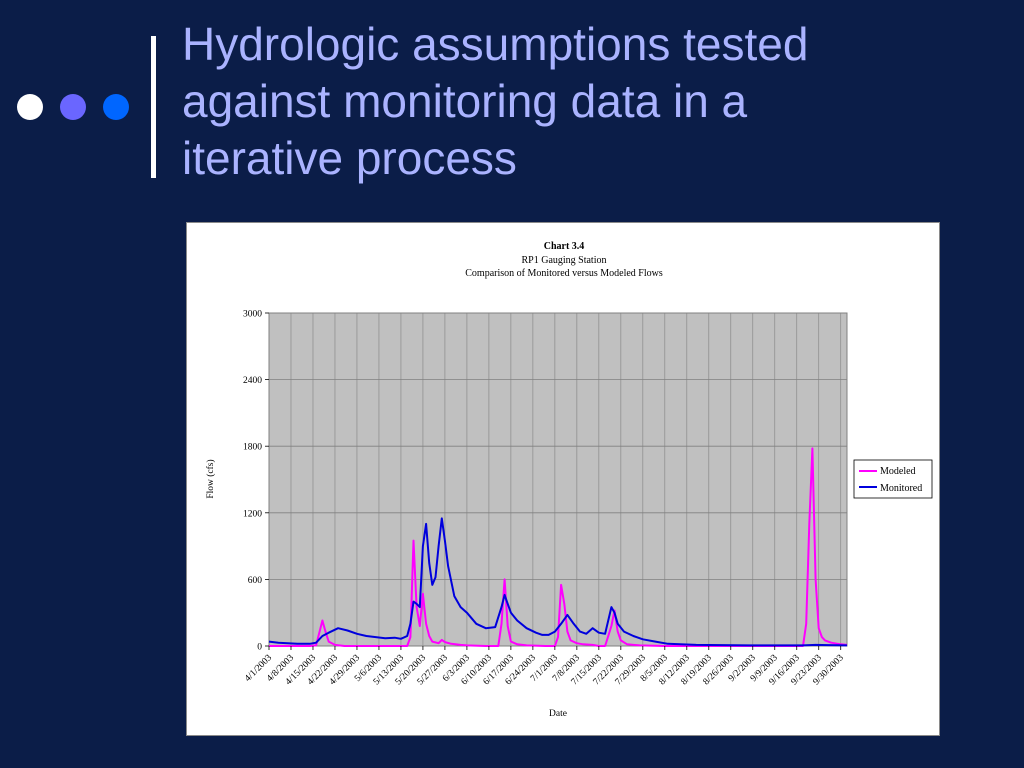  Describe the element at coordinates (252, 315) in the screenshot. I see `y-tick-label: 3000` at that location.